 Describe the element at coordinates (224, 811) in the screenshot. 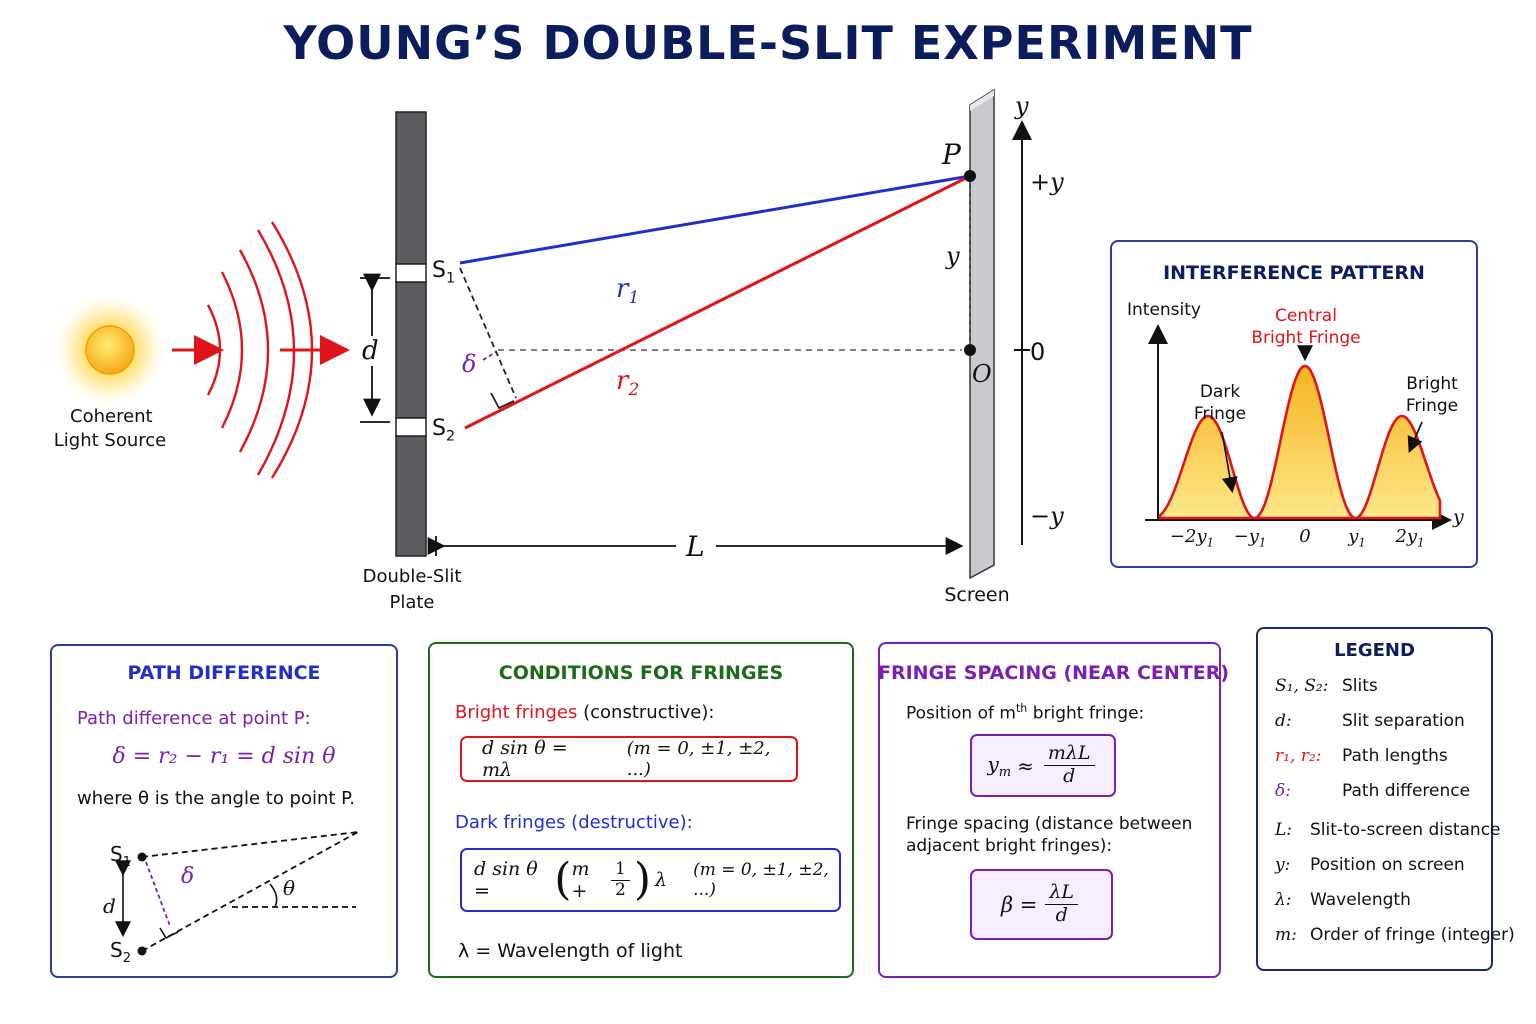

I see `path-difference-box` at that location.